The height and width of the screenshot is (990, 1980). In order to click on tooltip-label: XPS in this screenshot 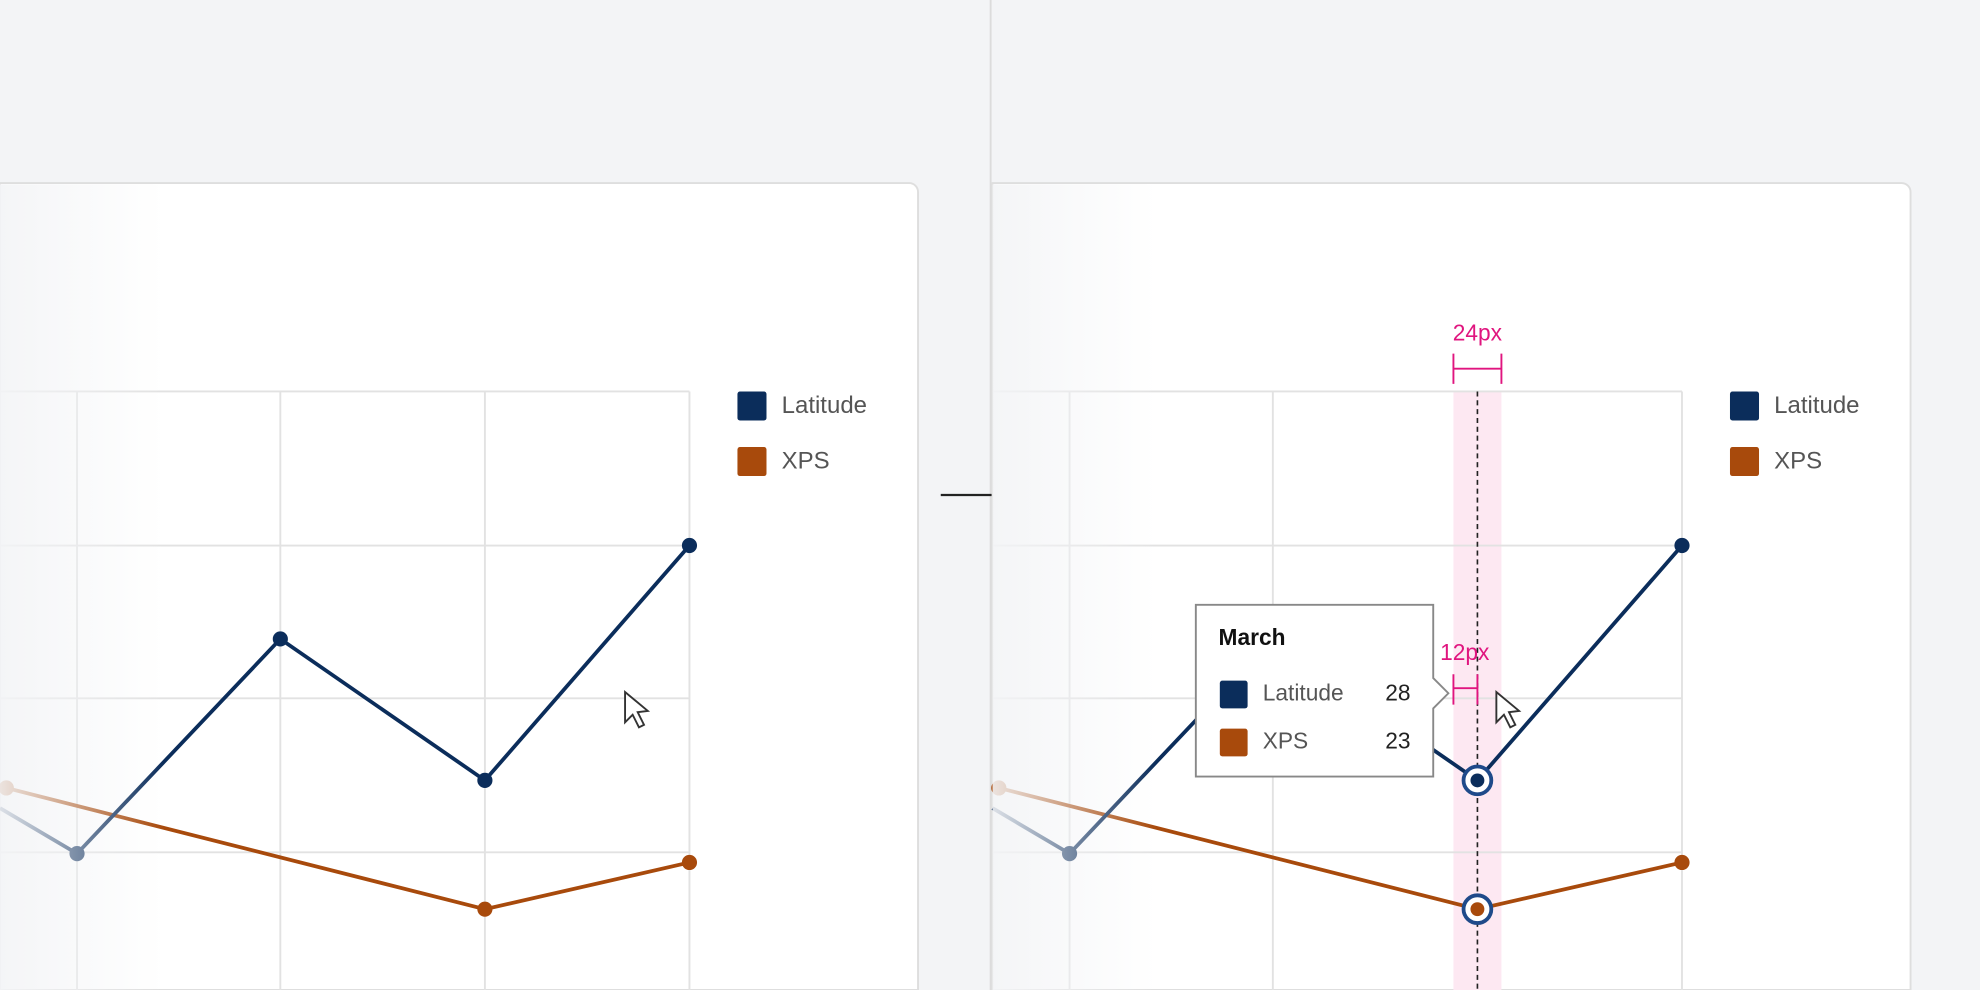, I will do `click(1285, 741)`.